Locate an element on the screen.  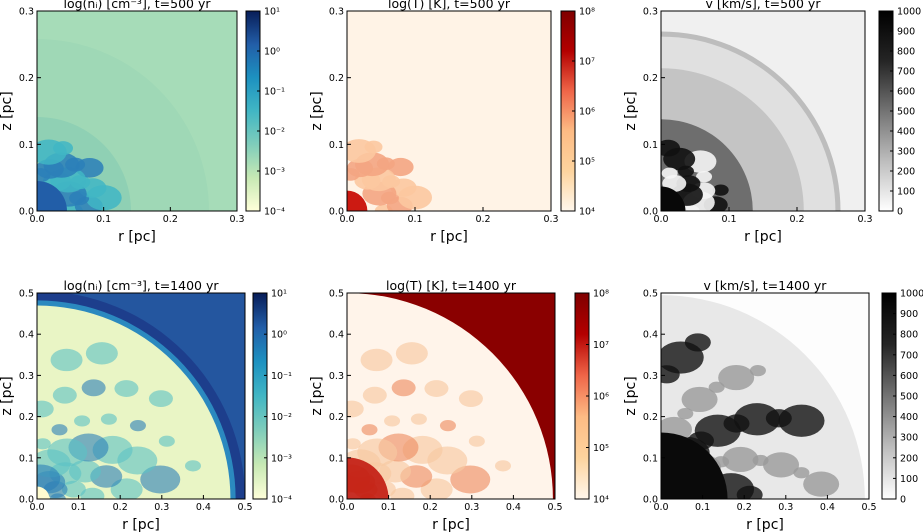
colorbar-tick-label: 900 is located at coordinates (909, 314).